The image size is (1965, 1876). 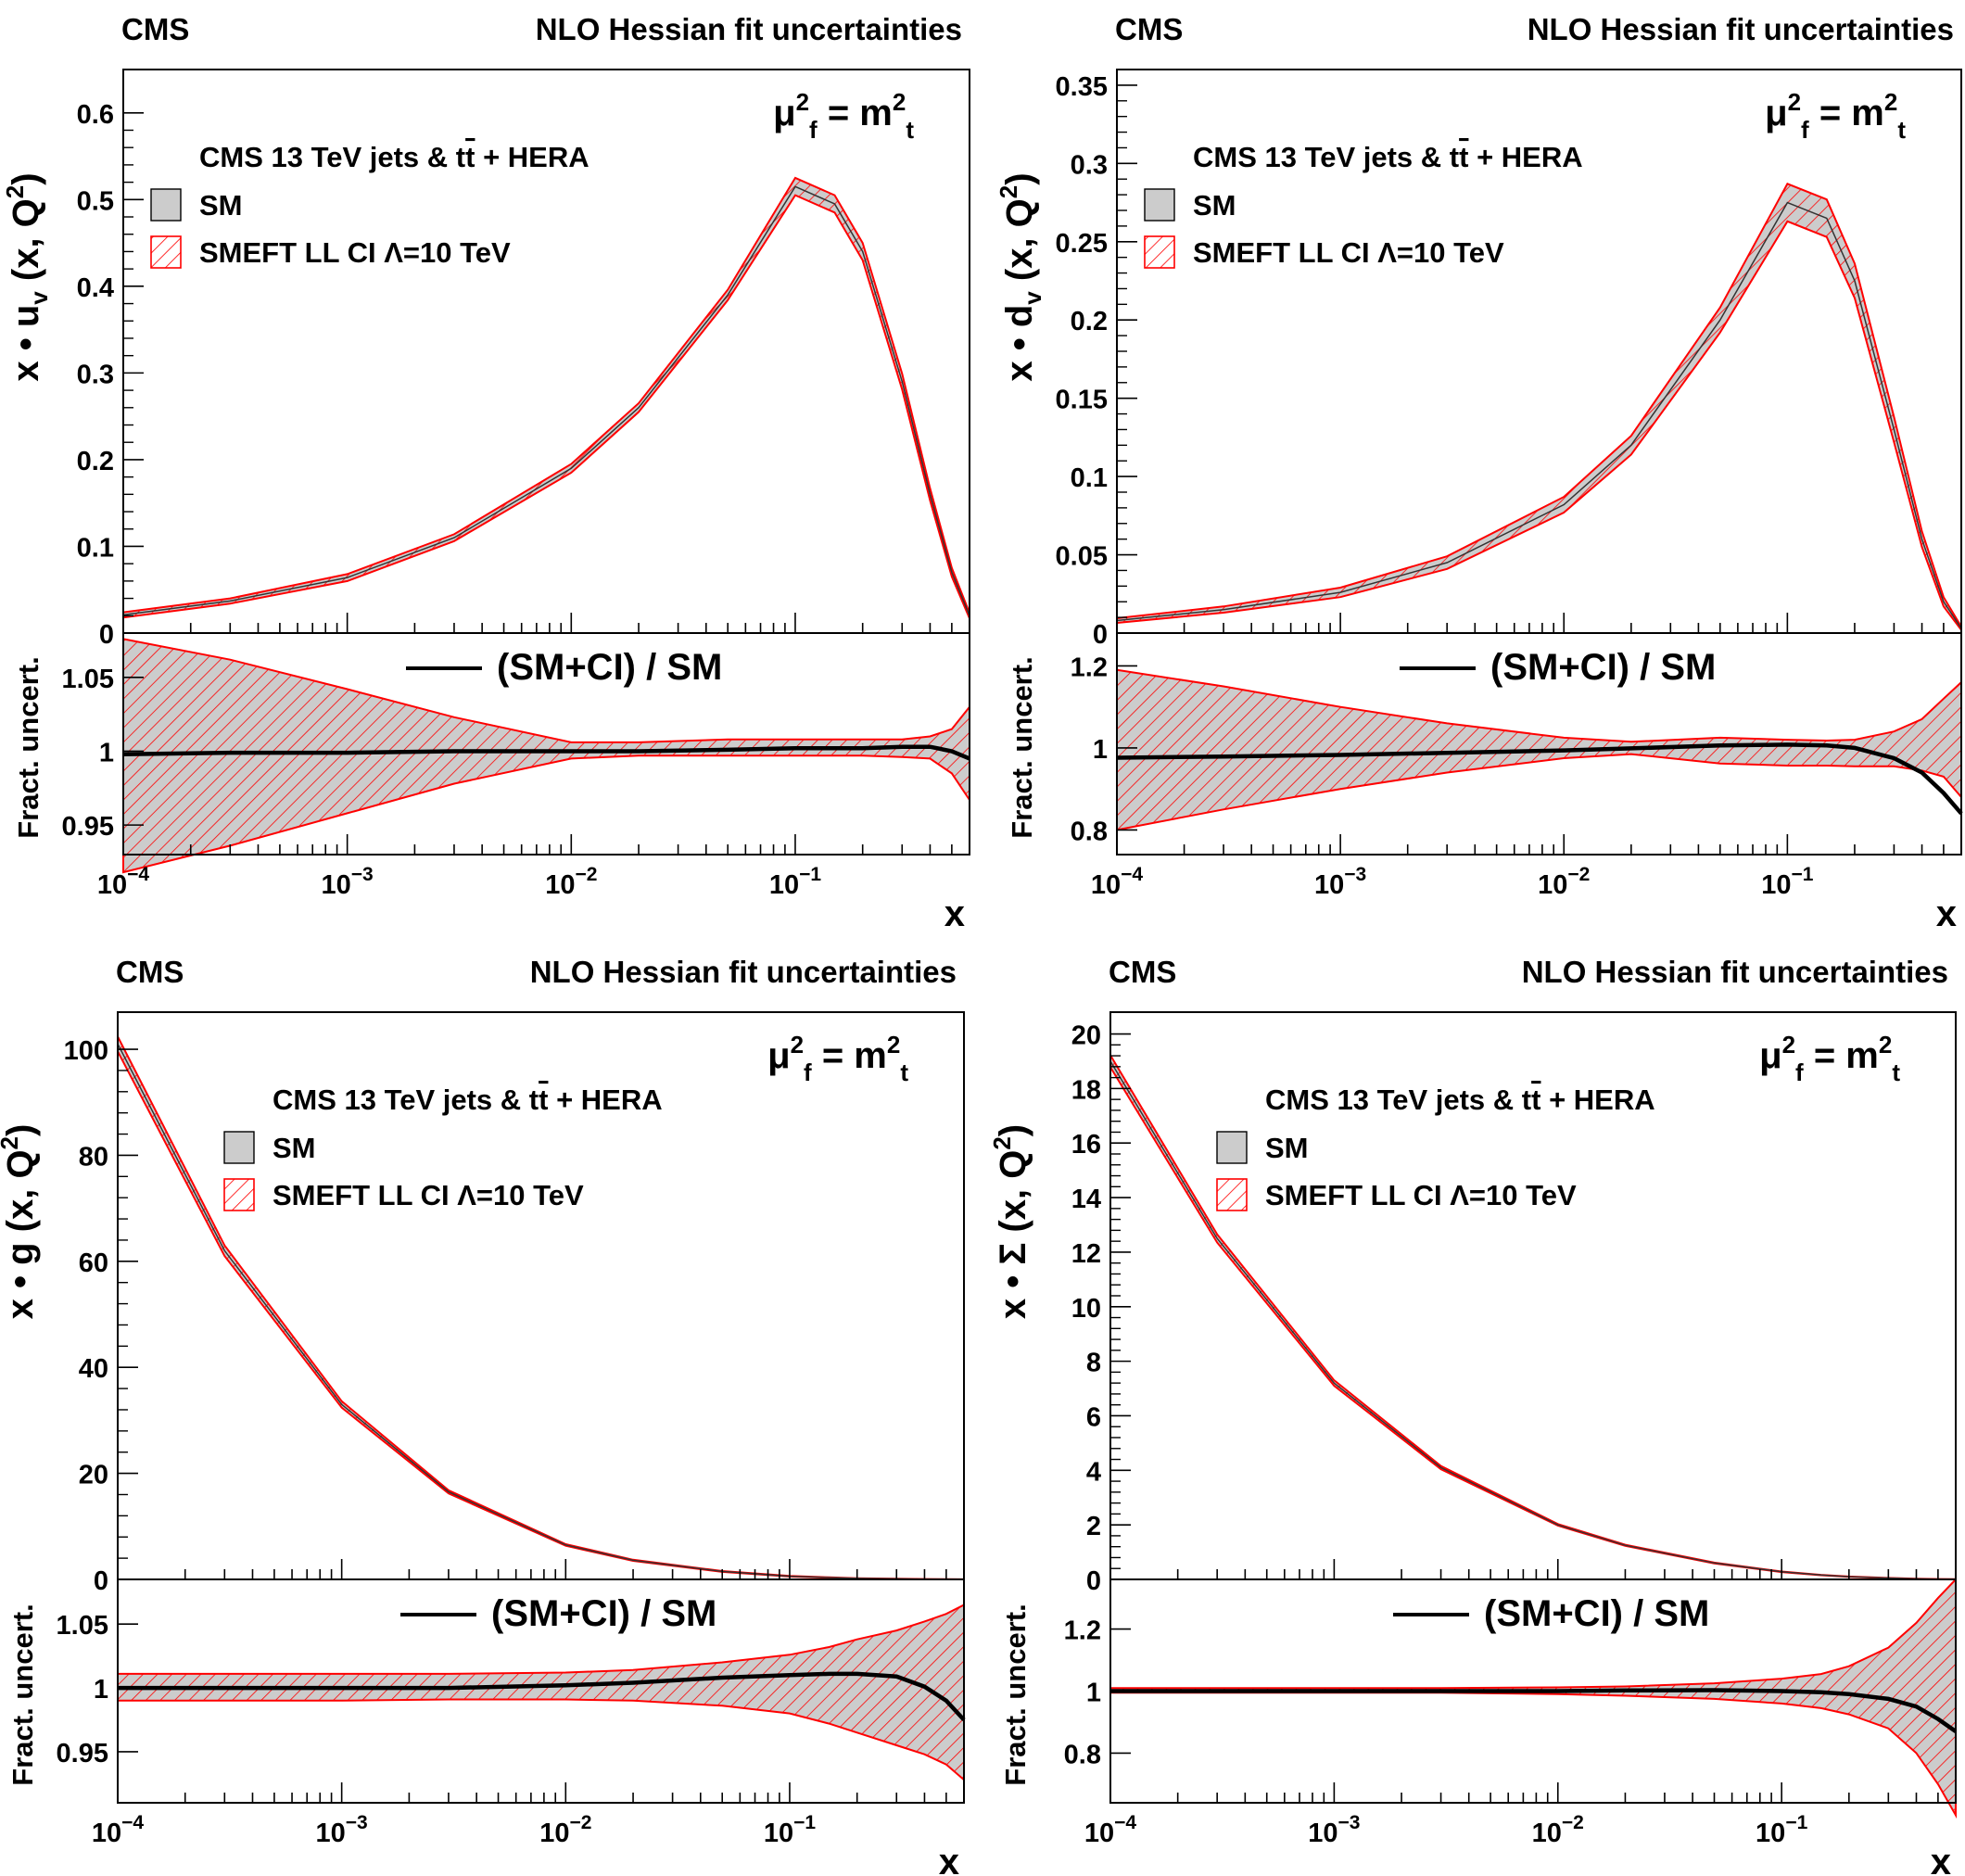 What do you see at coordinates (27, 277) in the screenshot?
I see `y-axis-title: x • uv (x, Q2)` at bounding box center [27, 277].